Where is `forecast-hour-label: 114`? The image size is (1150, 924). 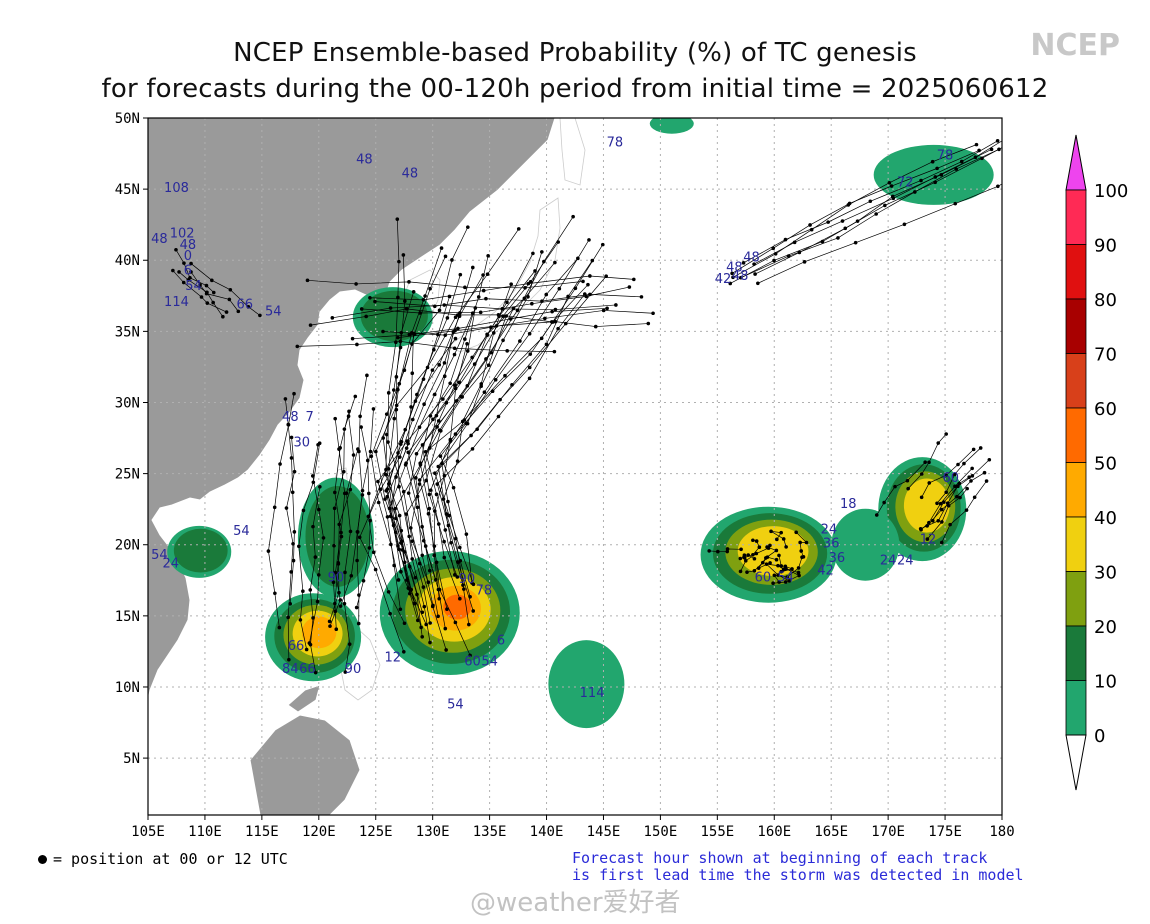 forecast-hour-label: 114 is located at coordinates (176, 302).